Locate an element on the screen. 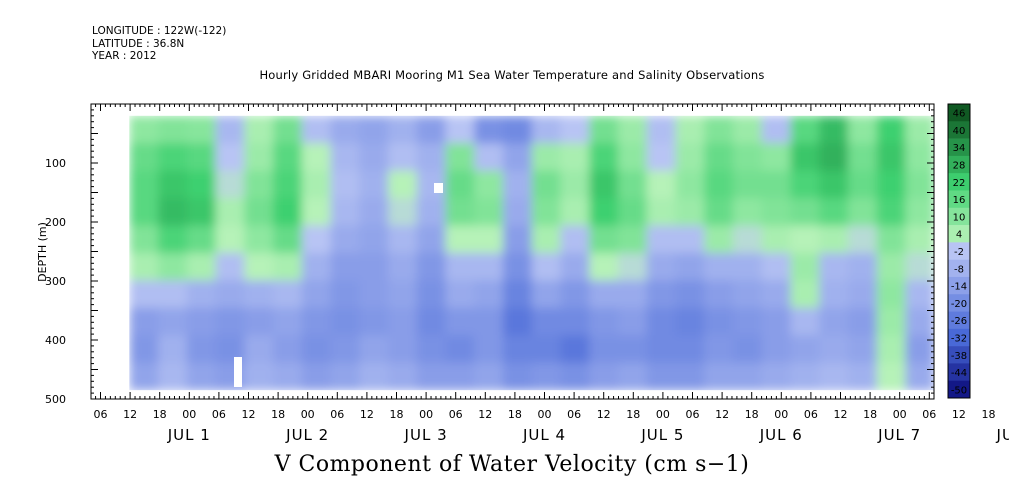 This screenshot has height=504, width=1009. colorbar-label: 10 is located at coordinates (959, 217).